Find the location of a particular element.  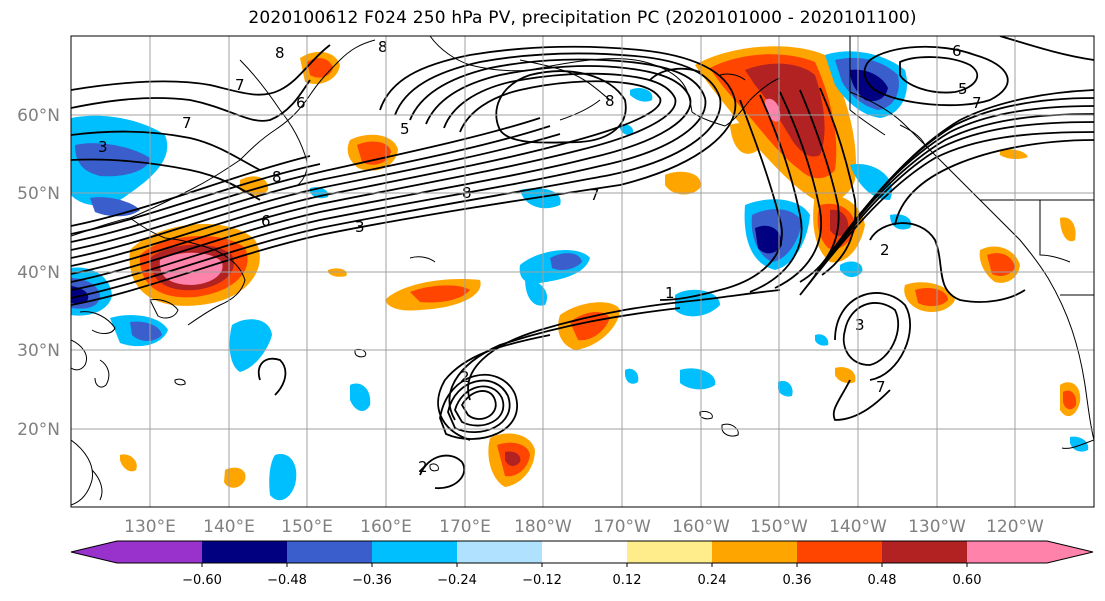

lon-label: 160°W is located at coordinates (701, 527).